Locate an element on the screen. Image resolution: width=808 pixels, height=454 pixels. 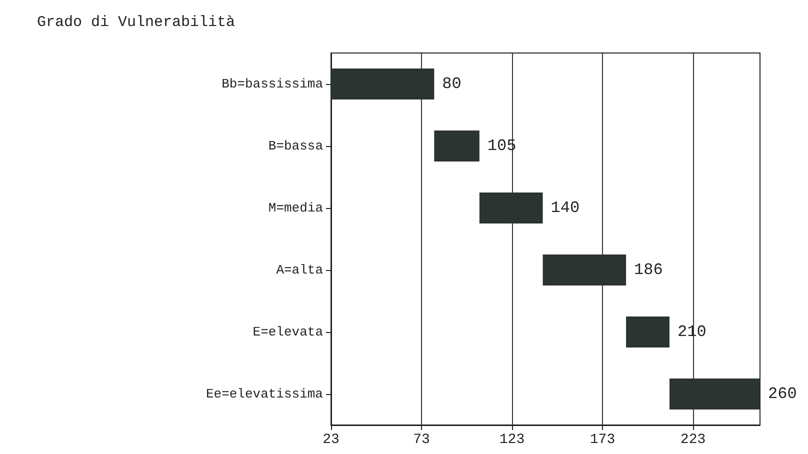
x-tick-label: 123 is located at coordinates (512, 440).